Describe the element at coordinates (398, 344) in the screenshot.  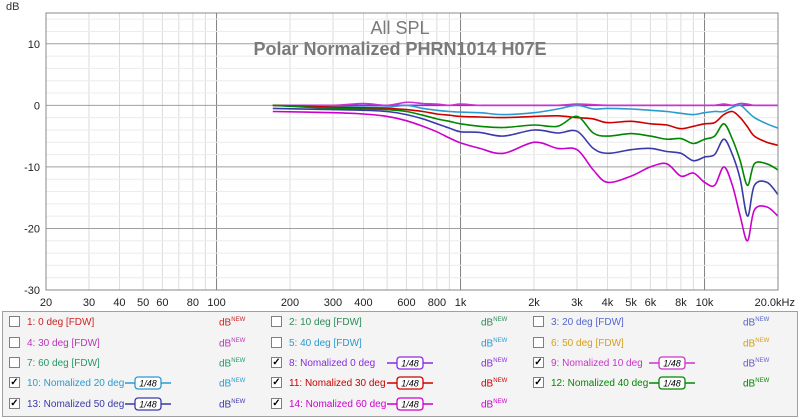
I see `legend-item: 5: 40 deg [FDW] dBNEW` at that location.